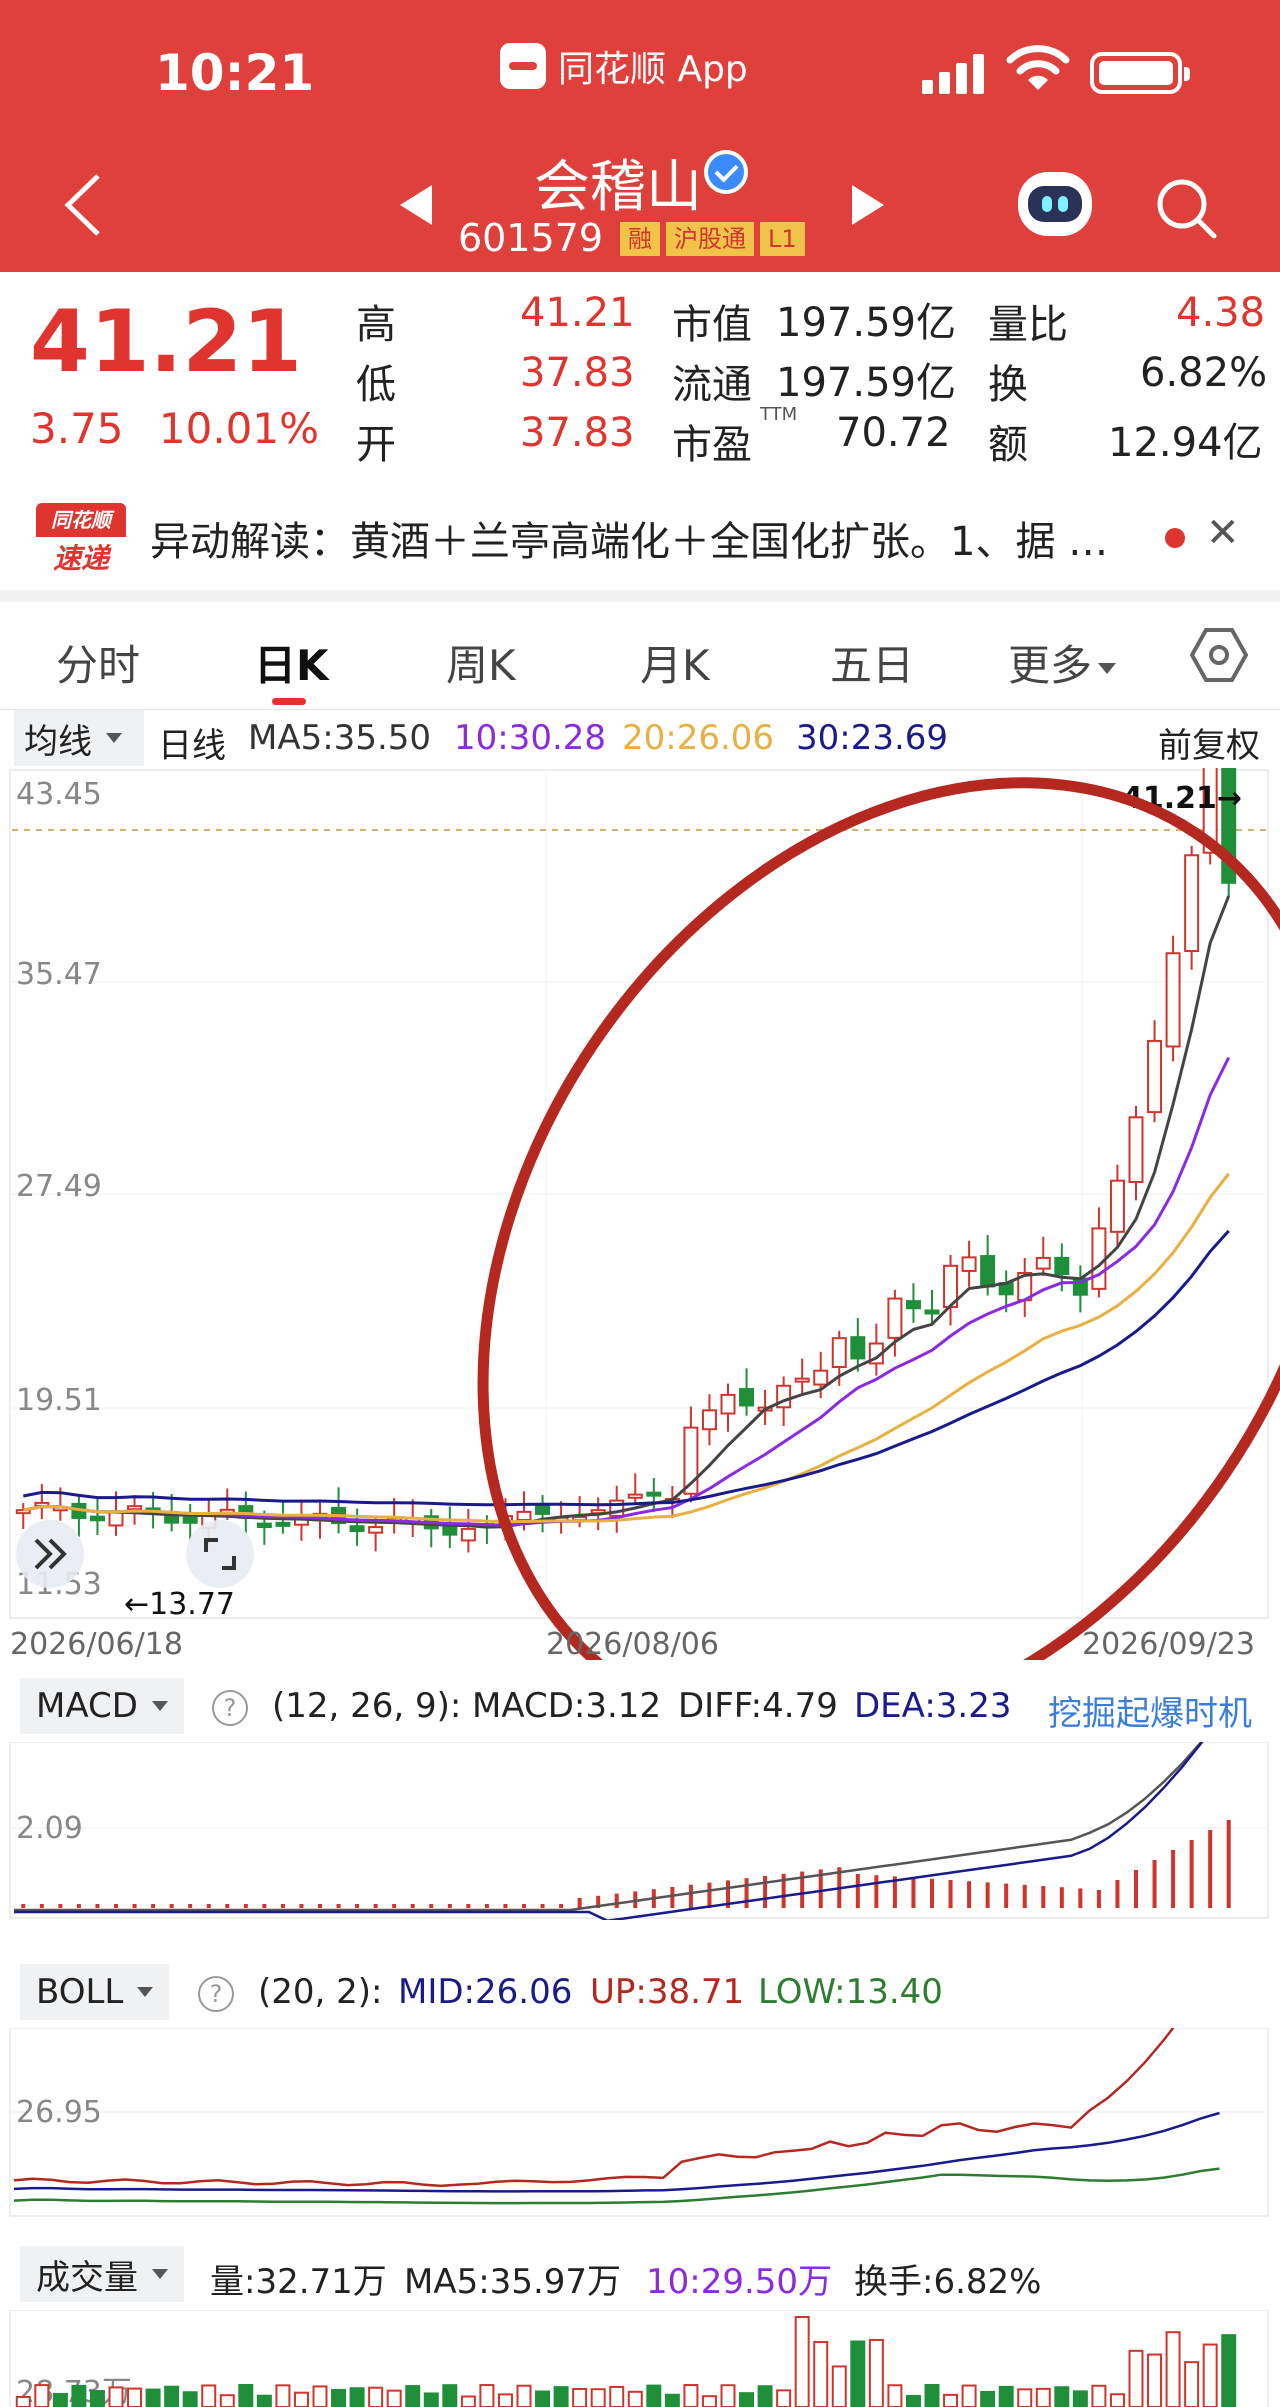 The width and height of the screenshot is (1280, 2407). I want to click on tab-monthly-k: 月K, so click(675, 665).